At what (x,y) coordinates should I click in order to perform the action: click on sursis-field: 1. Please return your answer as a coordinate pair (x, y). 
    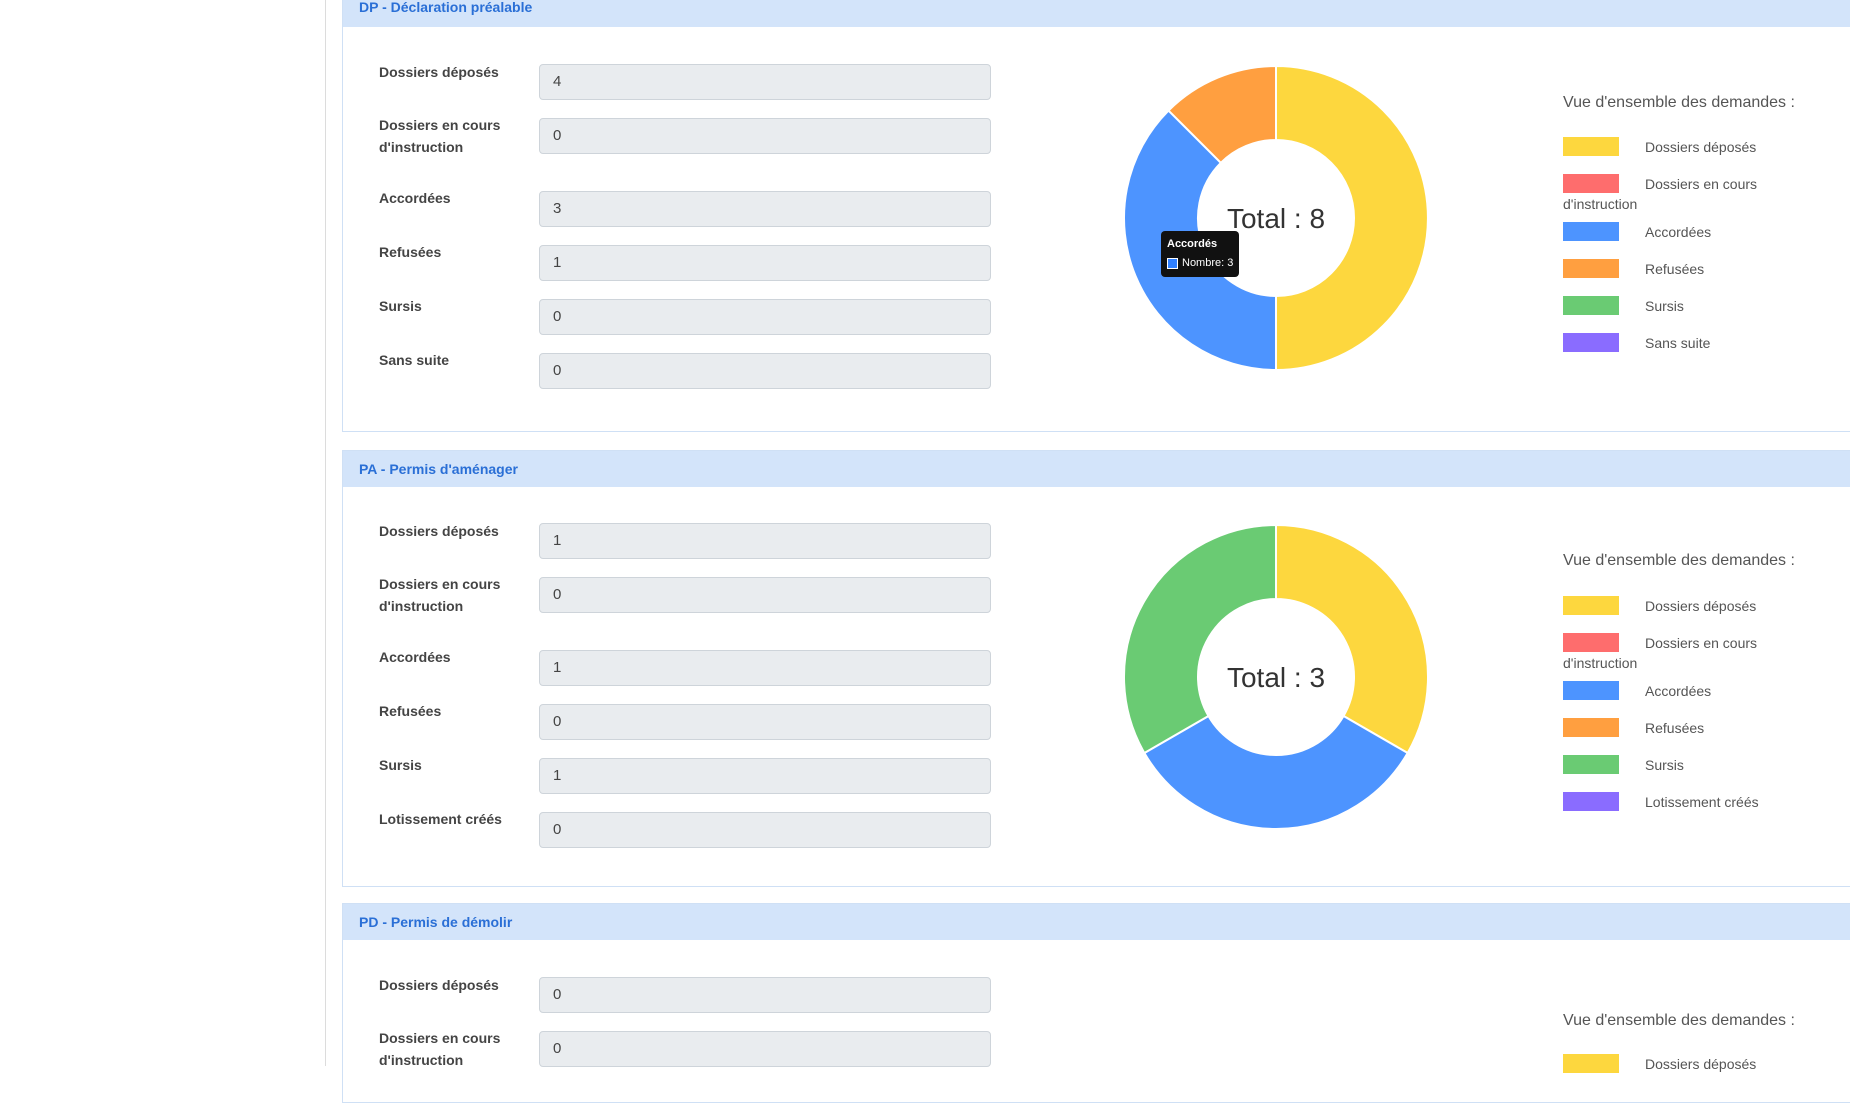
    Looking at the image, I should click on (765, 776).